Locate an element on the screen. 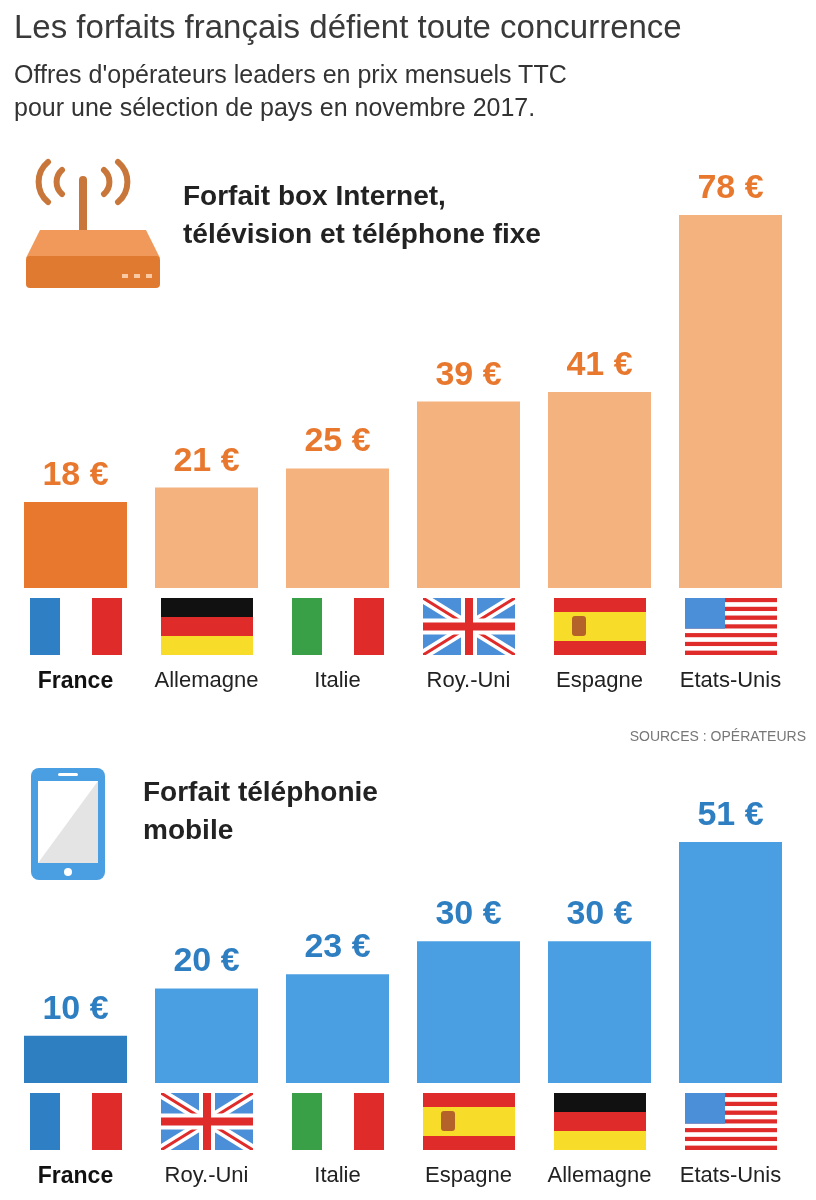 This screenshot has height=1200, width=816. data-label: 18 € is located at coordinates (75, 472).